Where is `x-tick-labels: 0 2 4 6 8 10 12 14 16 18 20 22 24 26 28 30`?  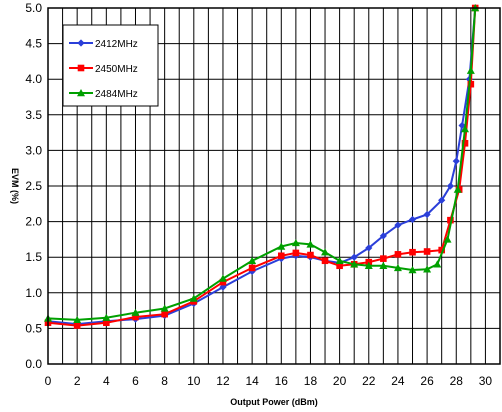
x-tick-labels: 0 2 4 6 8 10 12 14 16 18 20 22 24 26 28 30 is located at coordinates (269, 381).